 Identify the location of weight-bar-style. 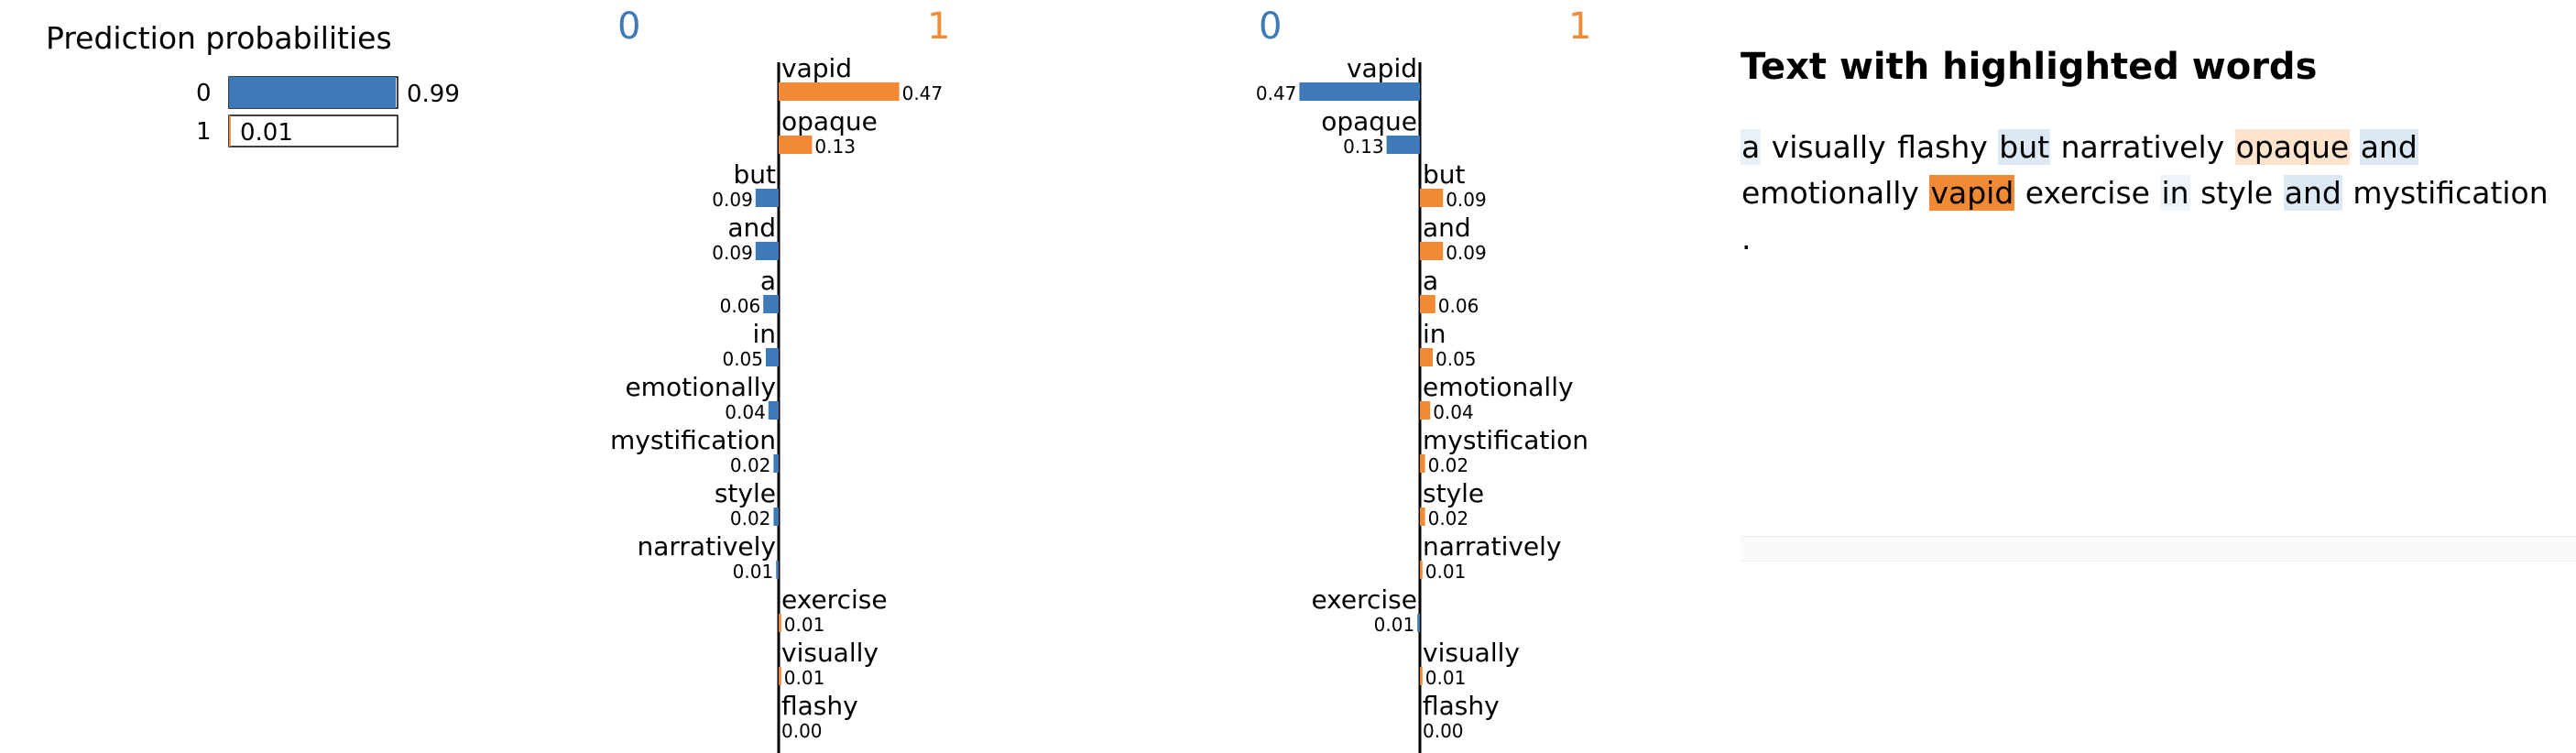
(776, 516).